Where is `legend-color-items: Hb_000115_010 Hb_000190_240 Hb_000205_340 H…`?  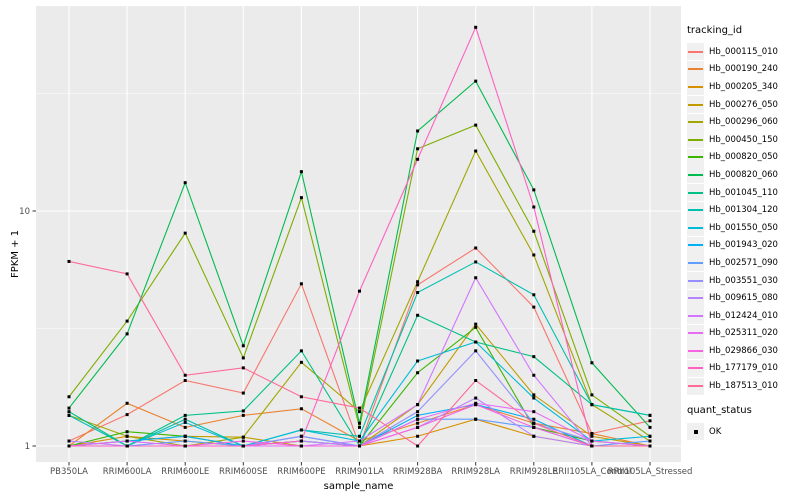
legend-color-items: Hb_000115_010 Hb_000190_240 Hb_000205_340 H… is located at coordinates (743, 219).